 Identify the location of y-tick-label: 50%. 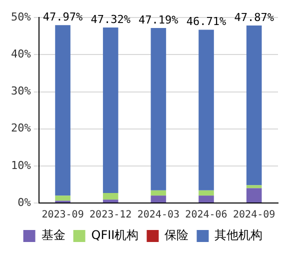
(21, 17).